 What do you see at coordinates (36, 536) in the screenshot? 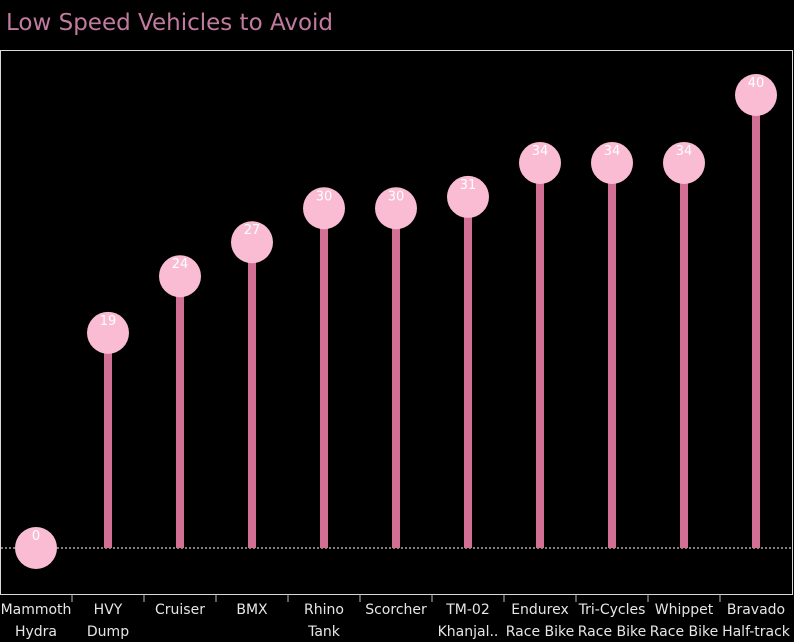
I see `value-label-0: 0` at bounding box center [36, 536].